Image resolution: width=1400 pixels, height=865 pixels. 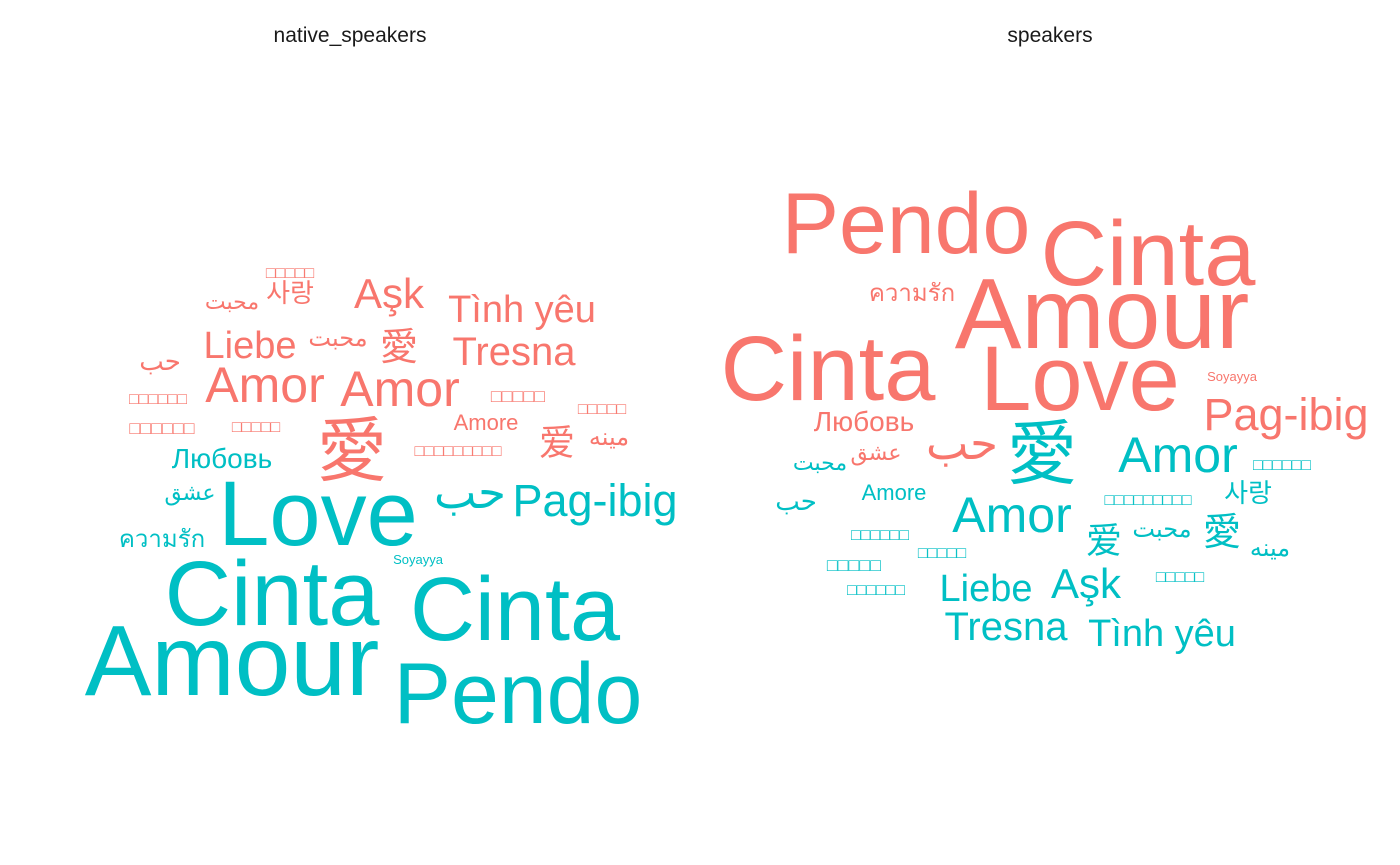 I want to click on panel-title: native_speakers, so click(x=350, y=35).